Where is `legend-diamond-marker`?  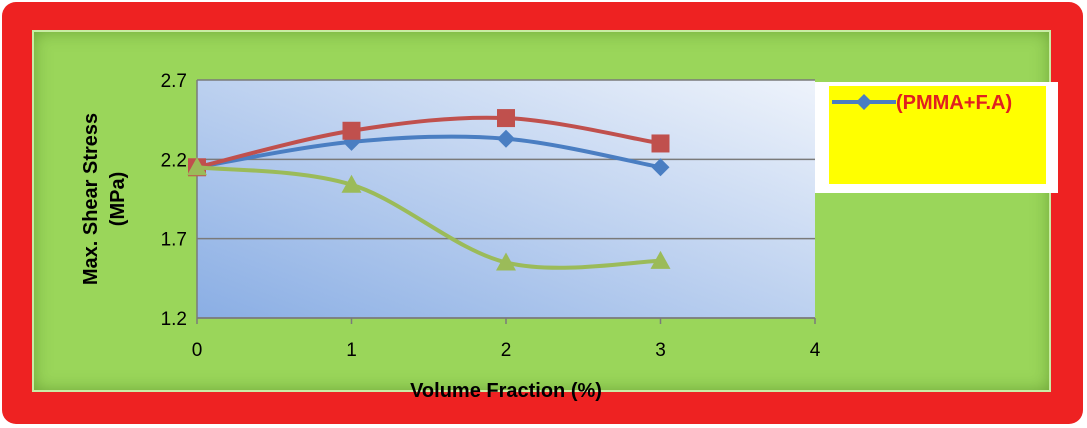 legend-diamond-marker is located at coordinates (864, 102).